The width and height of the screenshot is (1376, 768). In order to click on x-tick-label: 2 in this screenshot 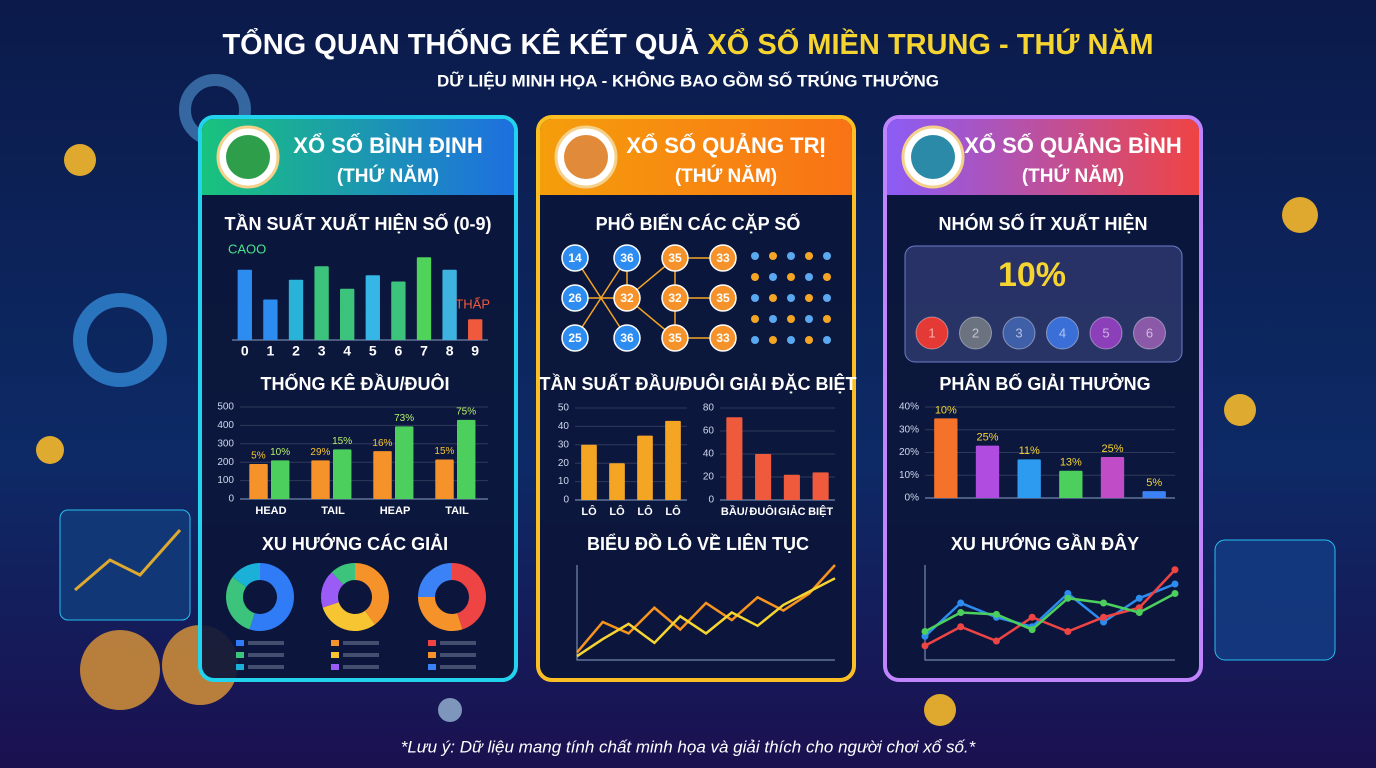, I will do `click(296, 351)`.